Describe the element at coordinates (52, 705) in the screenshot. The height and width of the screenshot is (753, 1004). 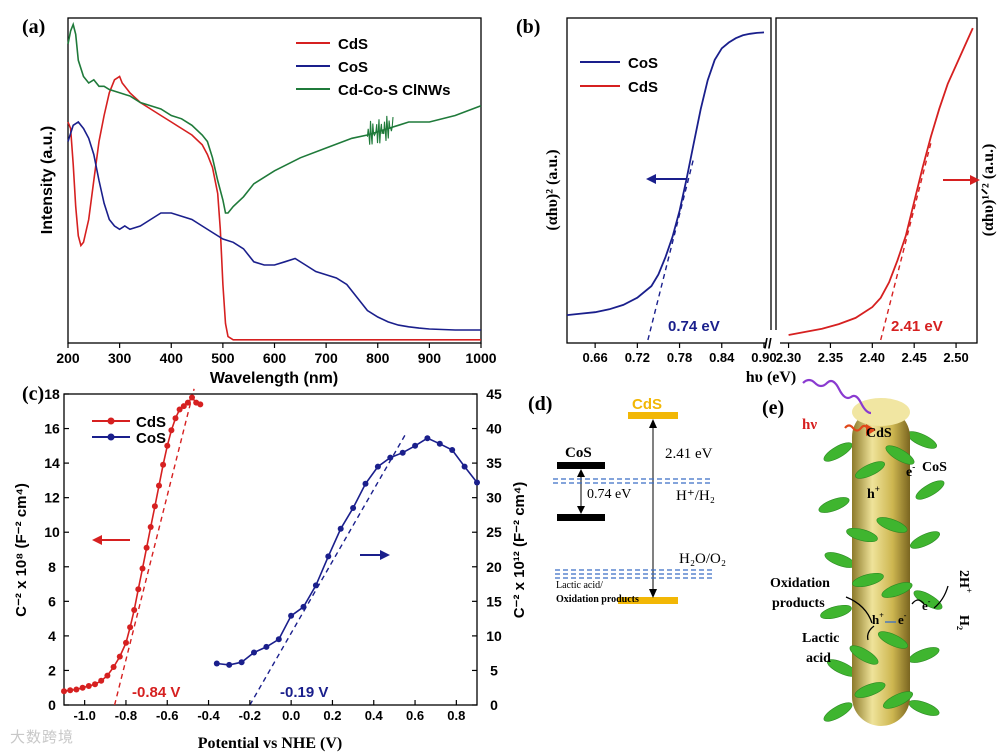
I see `panel-c-ytick-label: 0` at that location.